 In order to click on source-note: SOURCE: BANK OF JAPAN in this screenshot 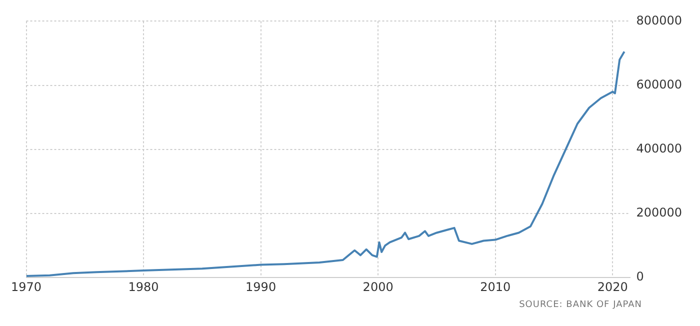, I will do `click(580, 305)`.